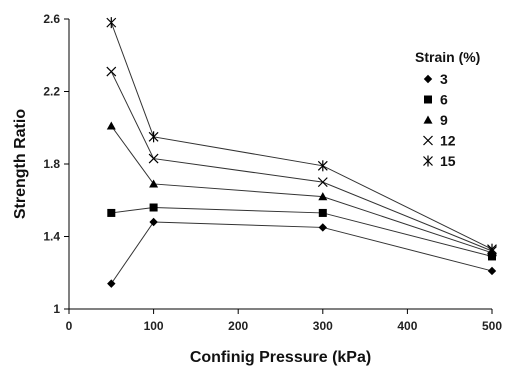  I want to click on legend-label-15: 15, so click(448, 161).